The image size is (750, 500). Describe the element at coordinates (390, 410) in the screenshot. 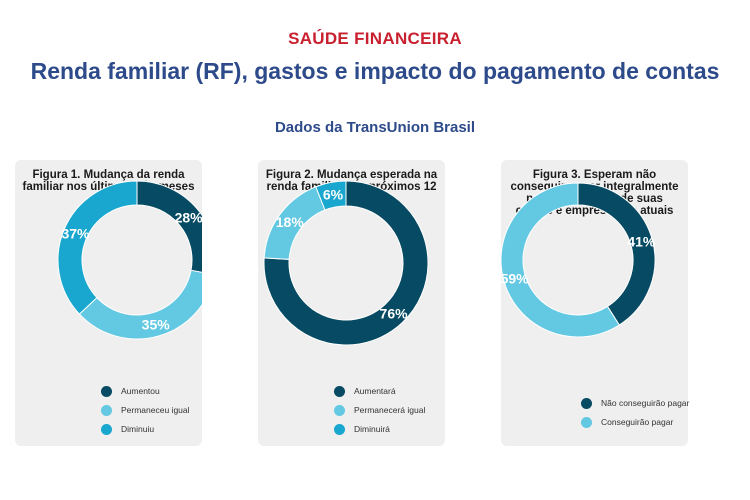

I see `legend-label: Permanecerá igual` at that location.